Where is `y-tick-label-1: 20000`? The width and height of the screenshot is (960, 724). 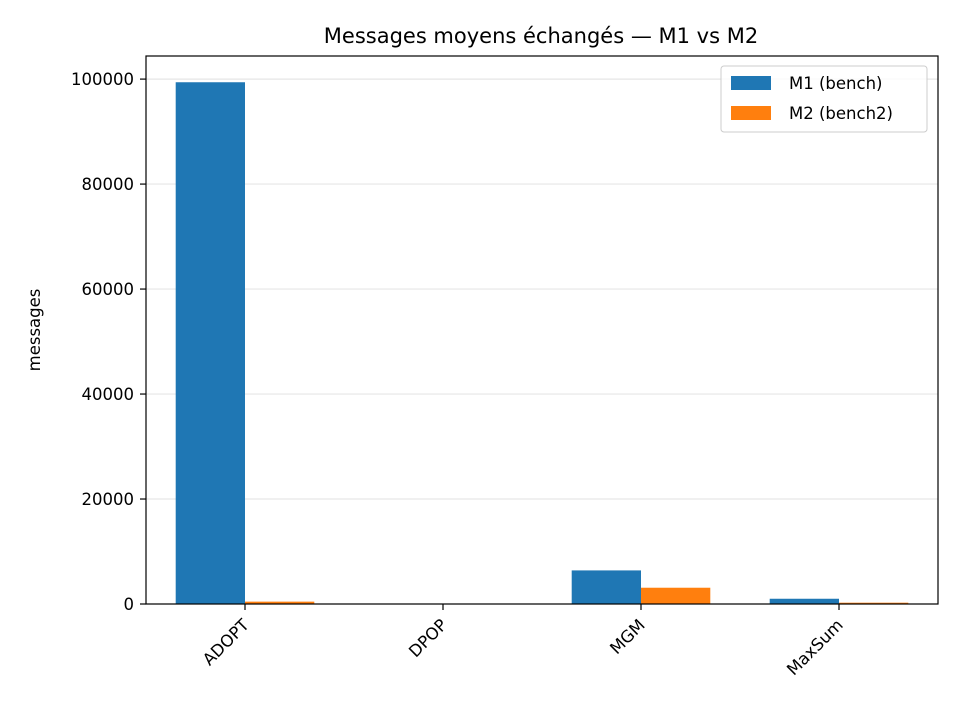 y-tick-label-1: 20000 is located at coordinates (108, 499).